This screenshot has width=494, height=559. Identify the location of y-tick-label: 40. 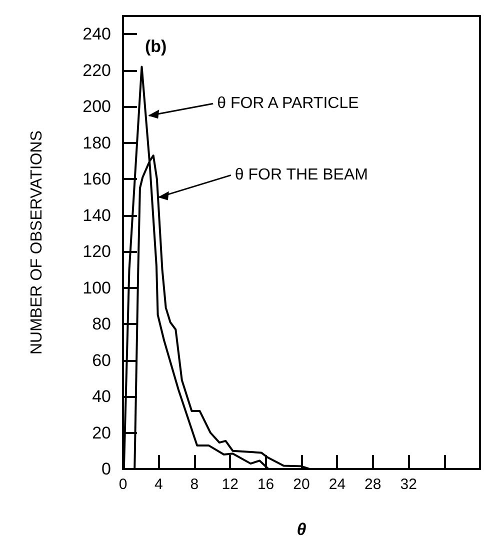
(101, 396).